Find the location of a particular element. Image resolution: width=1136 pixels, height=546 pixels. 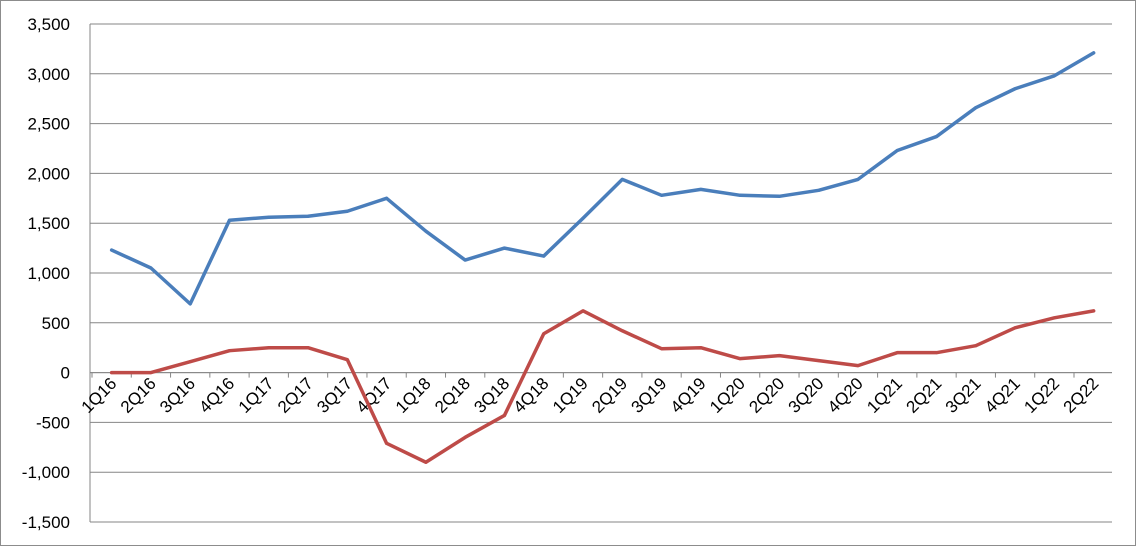

y-tick-label: 500 is located at coordinates (56, 323).